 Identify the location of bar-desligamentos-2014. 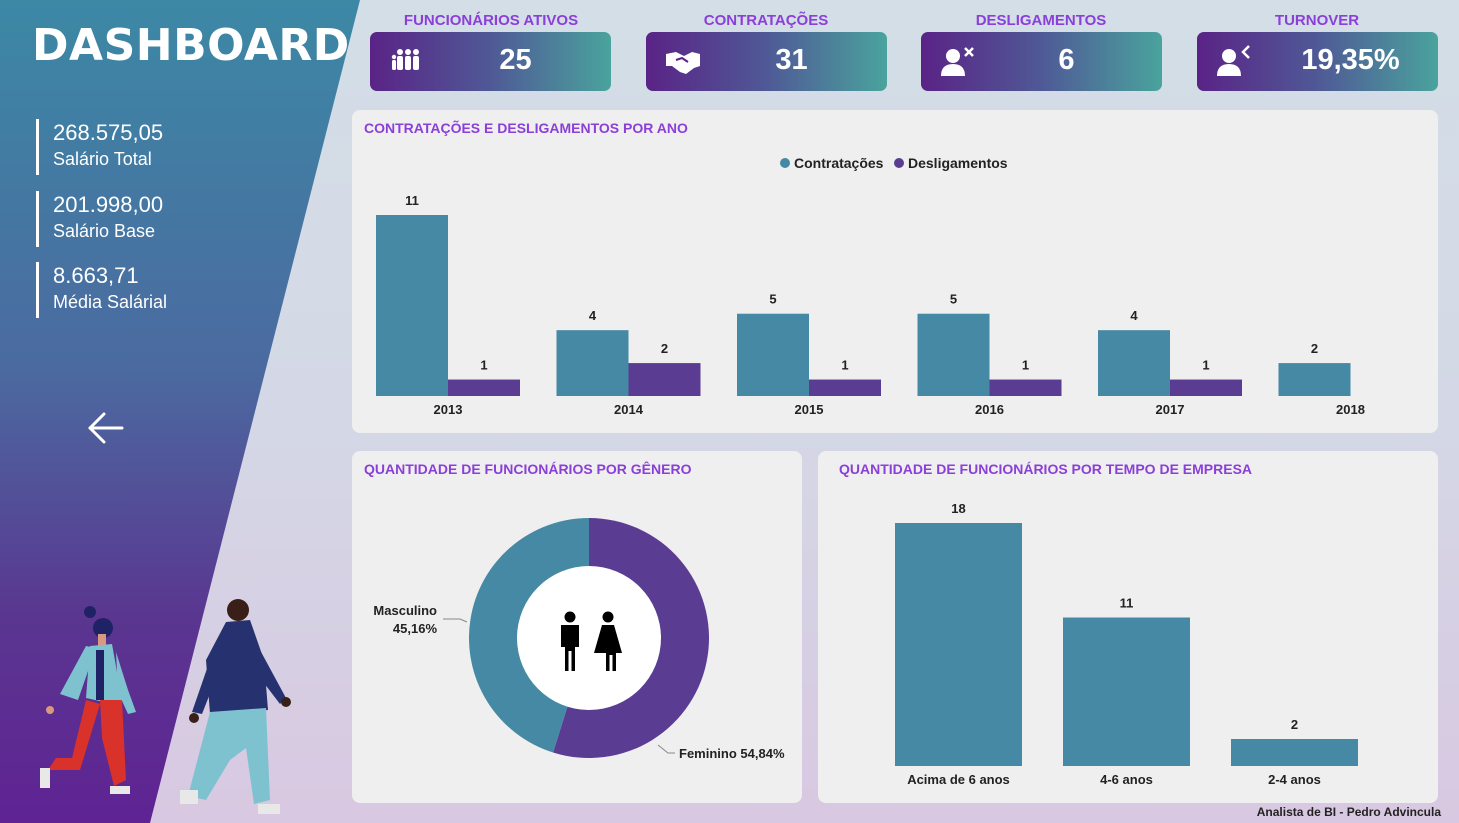
(664, 379).